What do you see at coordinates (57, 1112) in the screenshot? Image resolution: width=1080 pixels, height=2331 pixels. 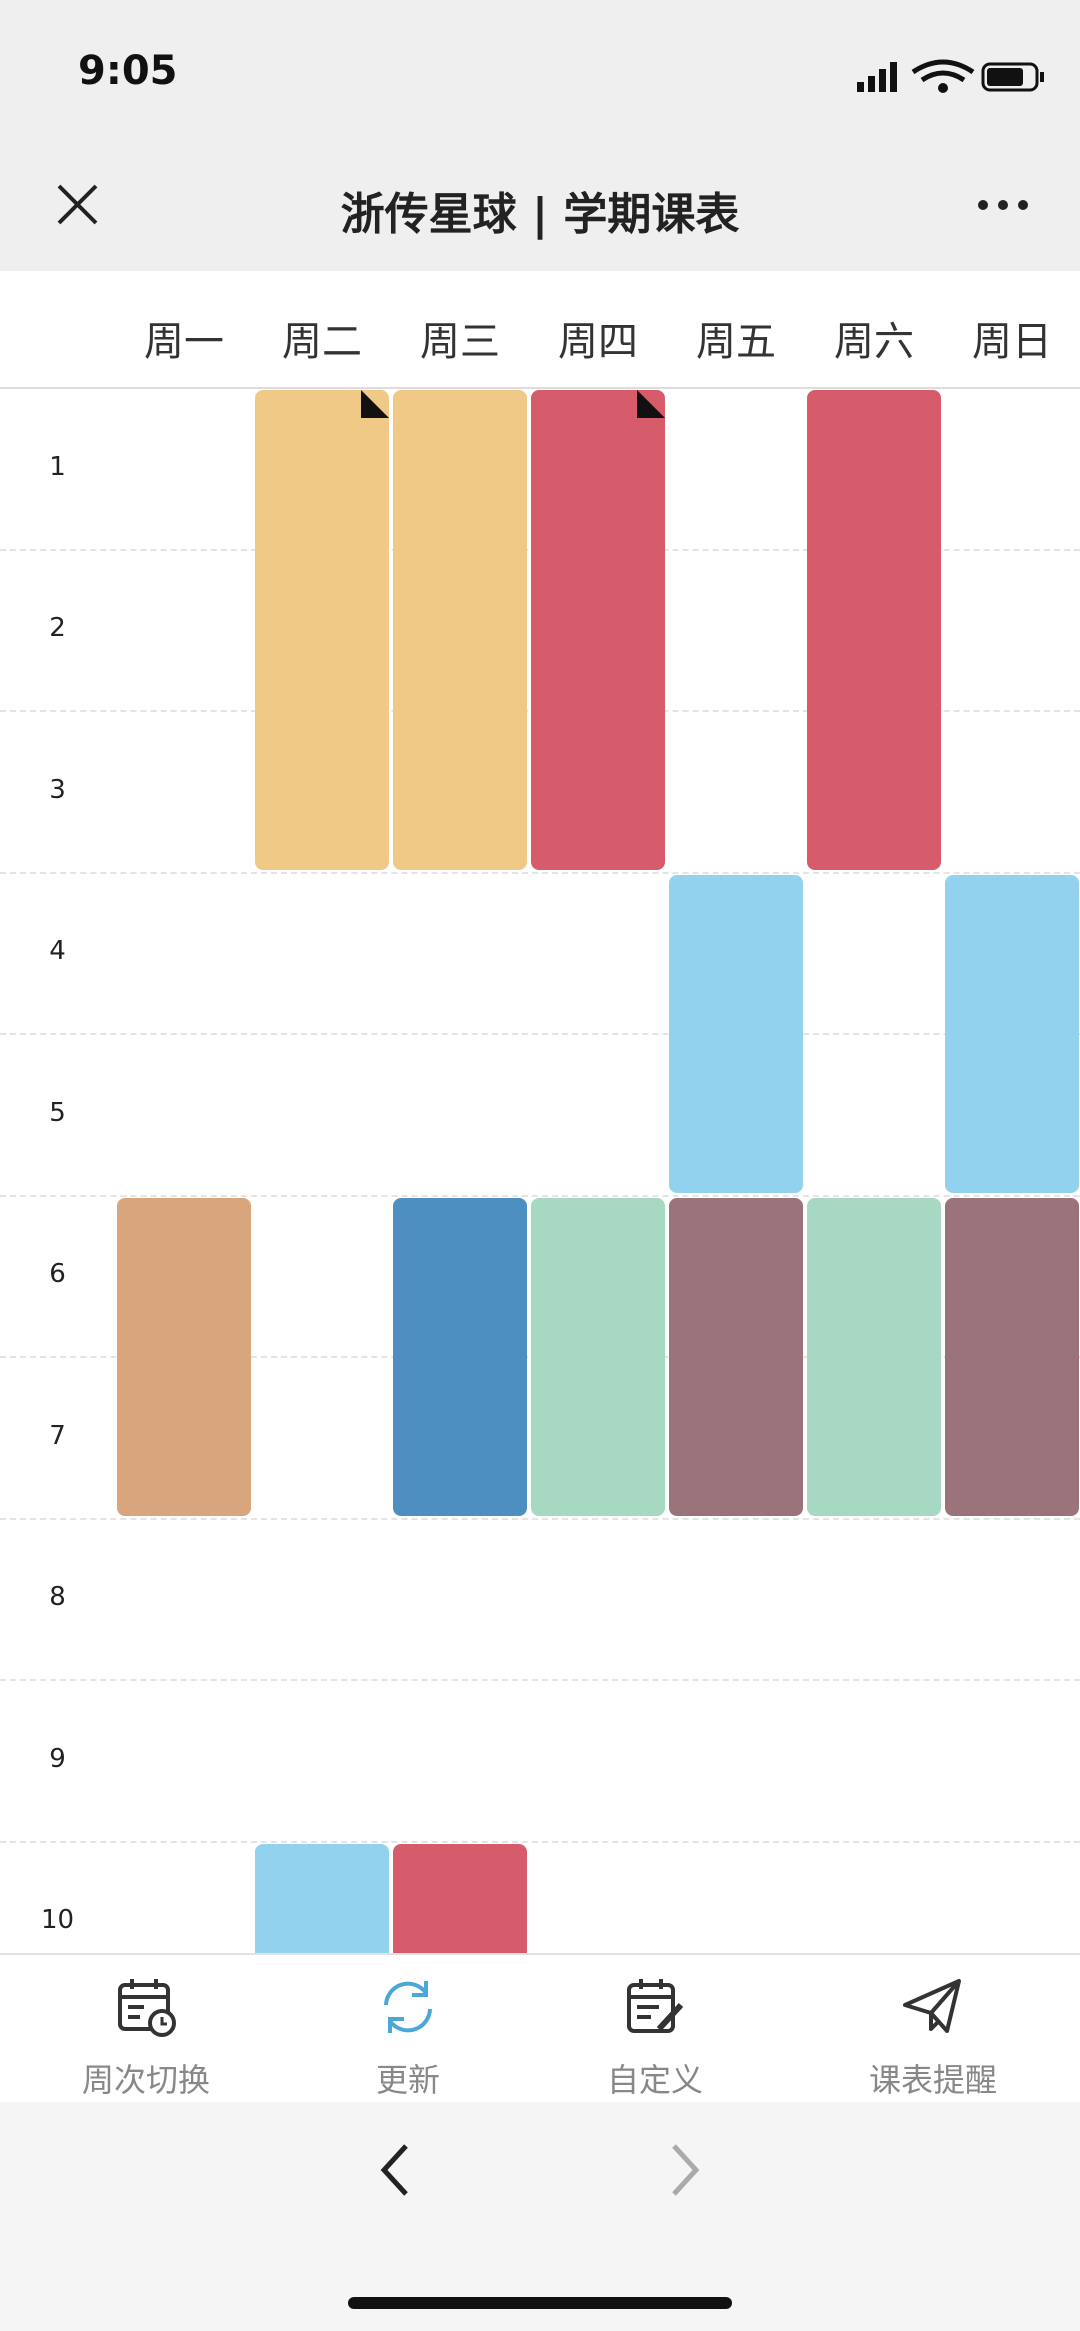 I see `period-label: 5` at bounding box center [57, 1112].